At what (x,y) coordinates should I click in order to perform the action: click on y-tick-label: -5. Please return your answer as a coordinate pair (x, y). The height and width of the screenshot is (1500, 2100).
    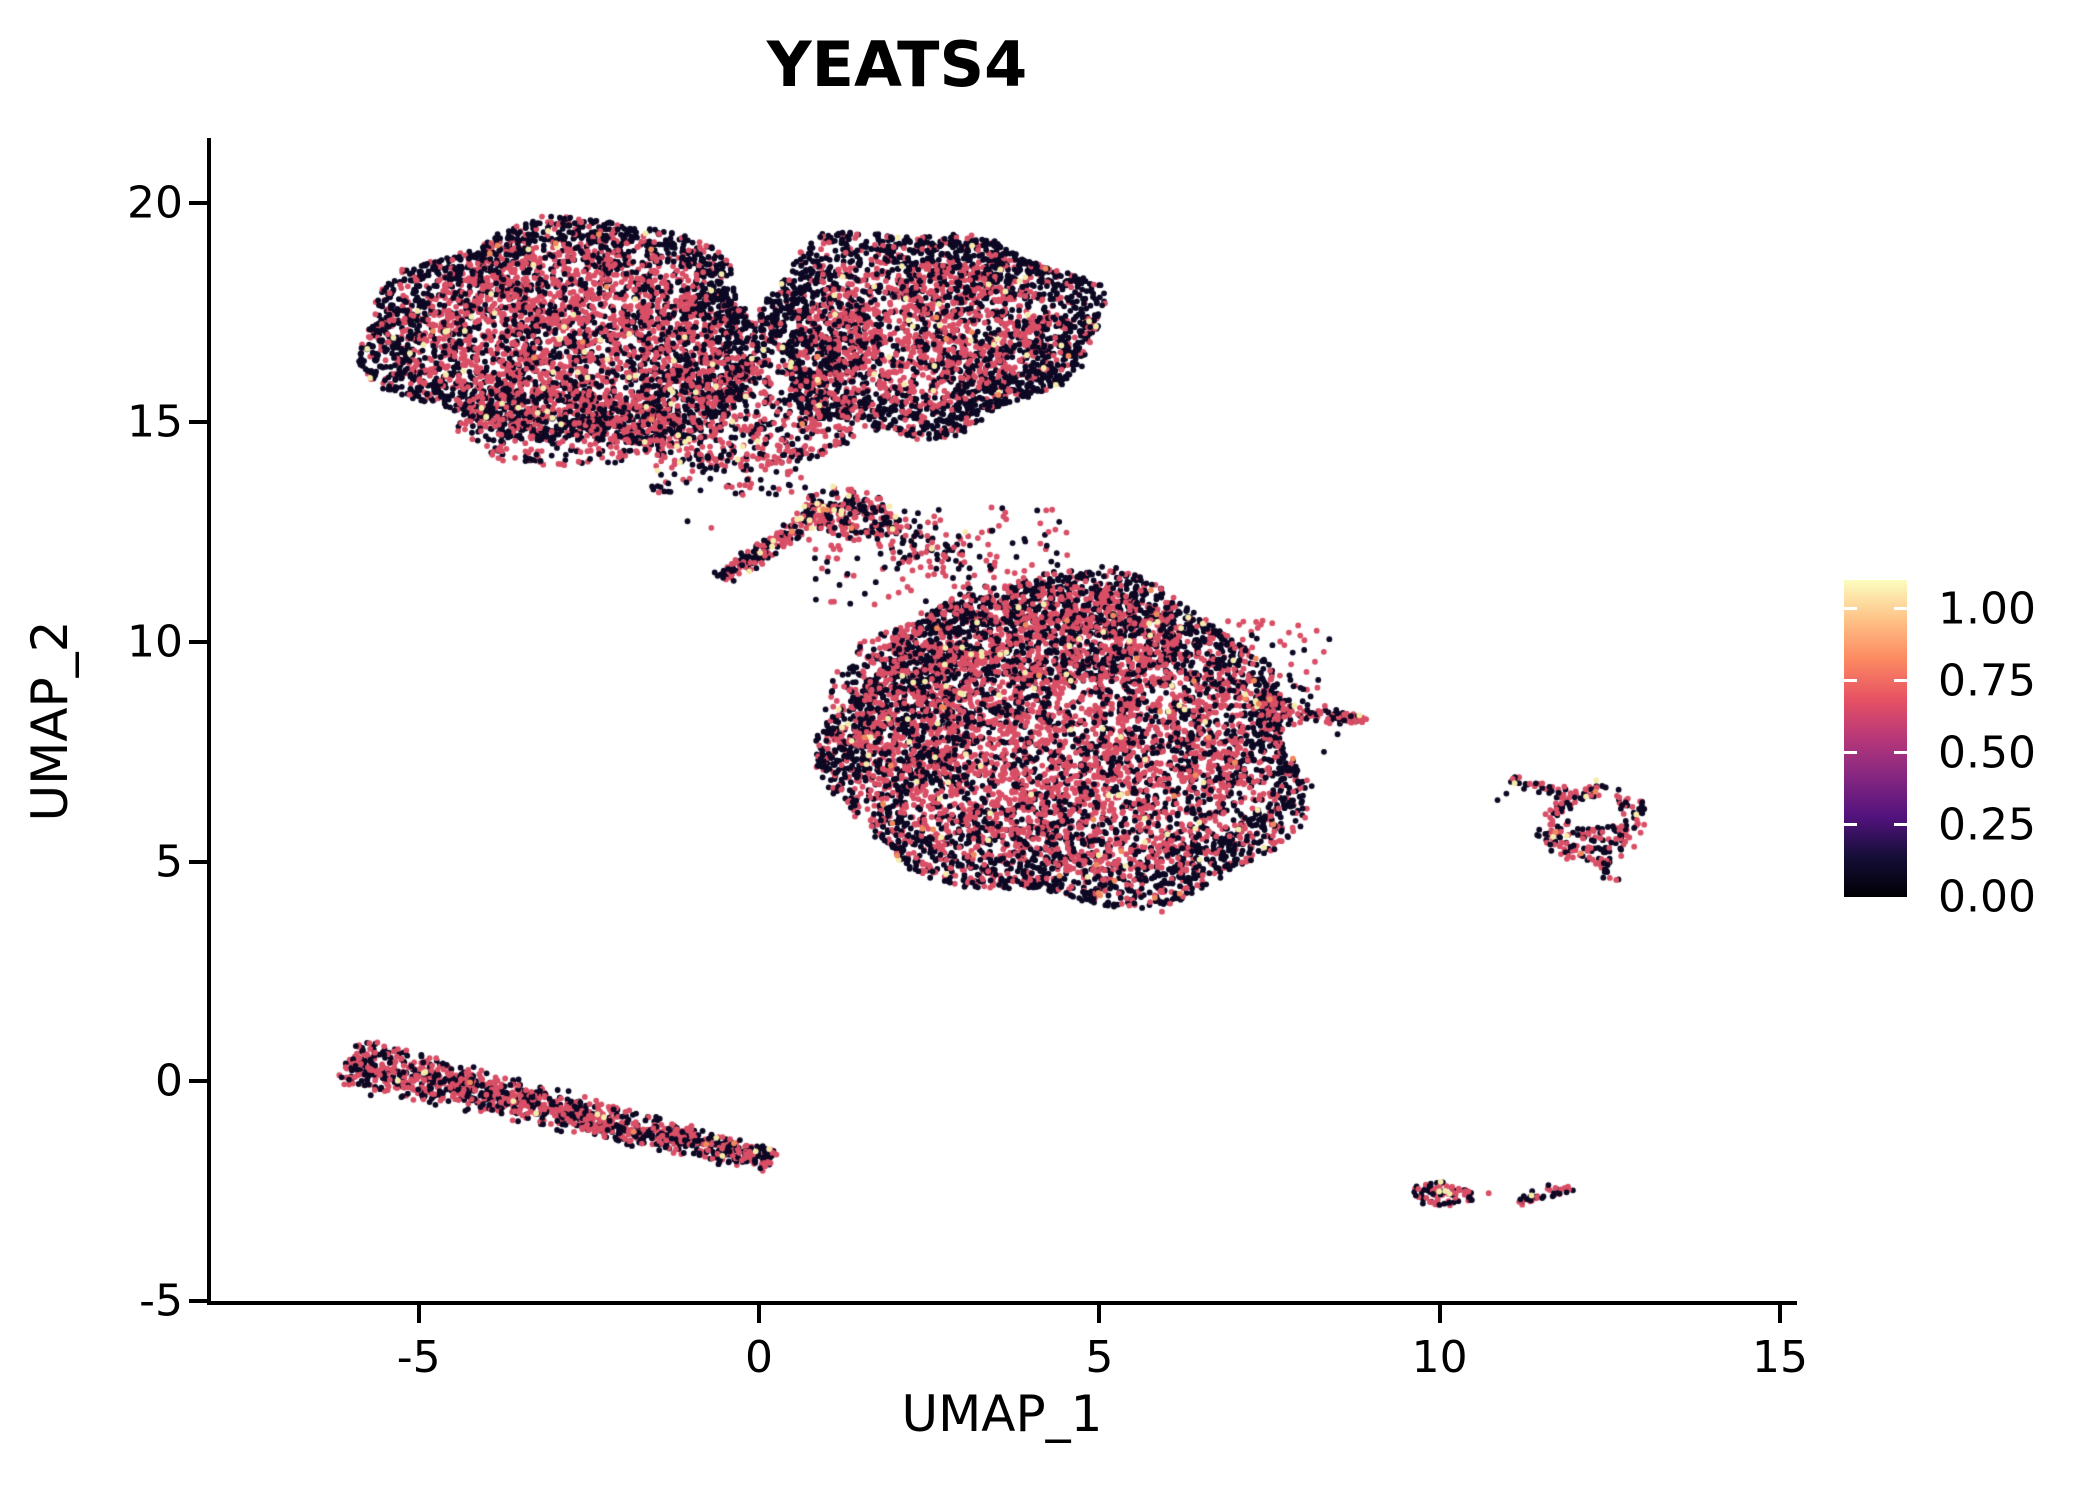
    Looking at the image, I should click on (161, 1301).